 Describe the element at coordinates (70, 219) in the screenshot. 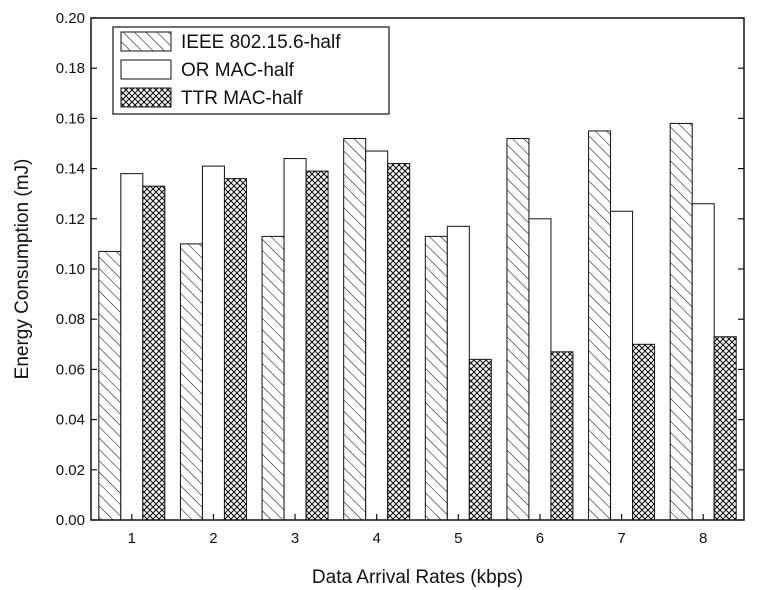

I see `y-tick-label: 0.12` at that location.